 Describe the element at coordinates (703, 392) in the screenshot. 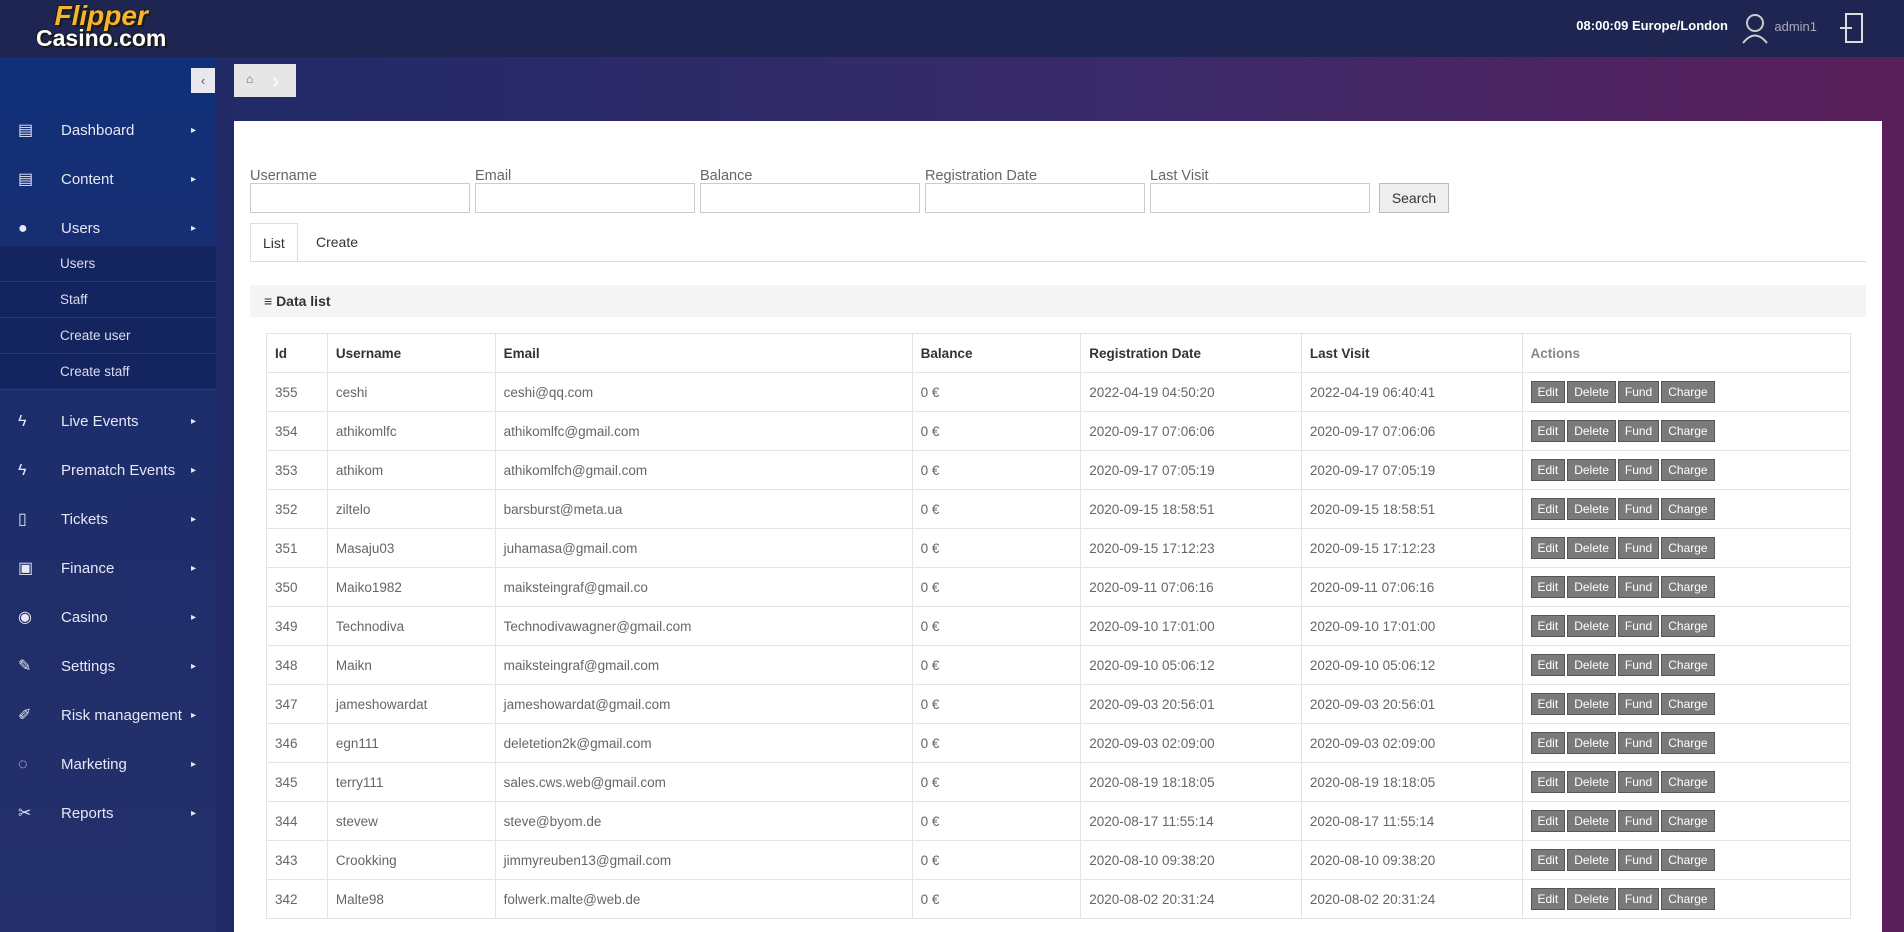

I see `table-cell: ceshi@qq.com` at that location.